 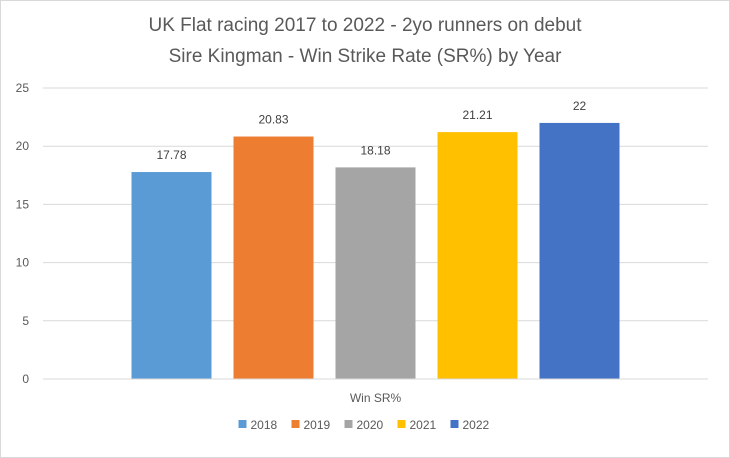 What do you see at coordinates (423, 425) in the screenshot?
I see `legend-label-2021: 2021` at bounding box center [423, 425].